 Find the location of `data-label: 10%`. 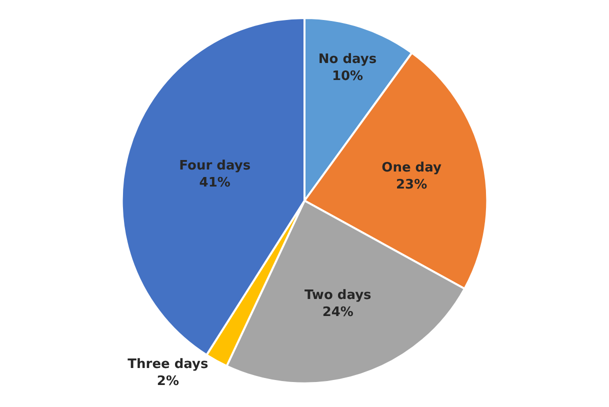

data-label: 10% is located at coordinates (348, 76).